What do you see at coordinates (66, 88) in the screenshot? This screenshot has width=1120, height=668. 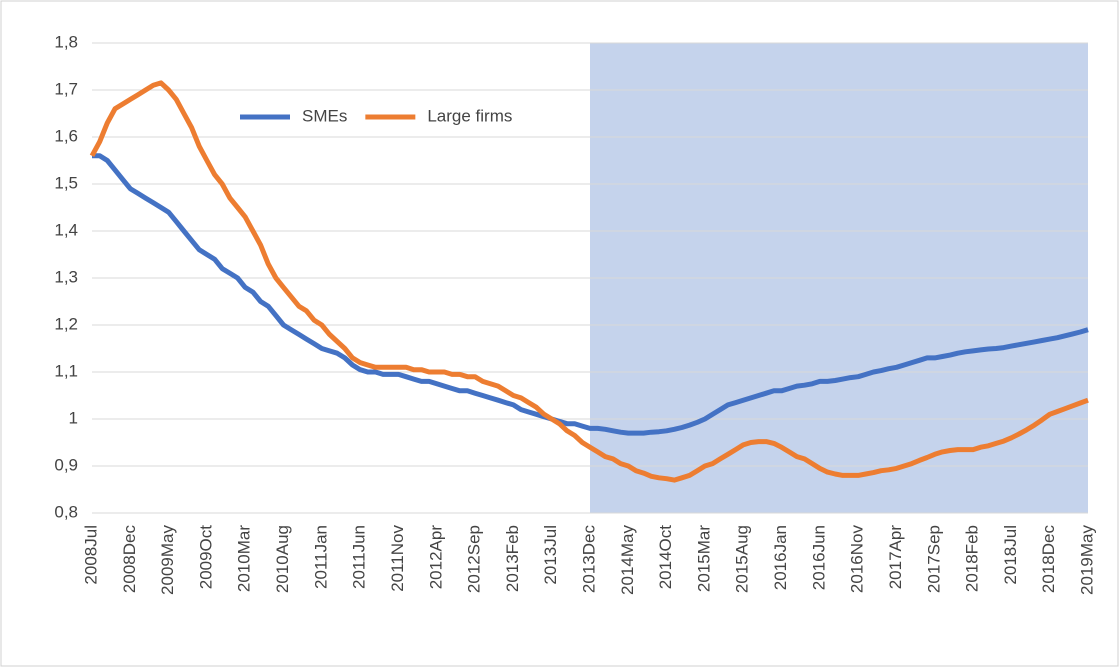 I see `y-tick-label: 1,7` at bounding box center [66, 88].